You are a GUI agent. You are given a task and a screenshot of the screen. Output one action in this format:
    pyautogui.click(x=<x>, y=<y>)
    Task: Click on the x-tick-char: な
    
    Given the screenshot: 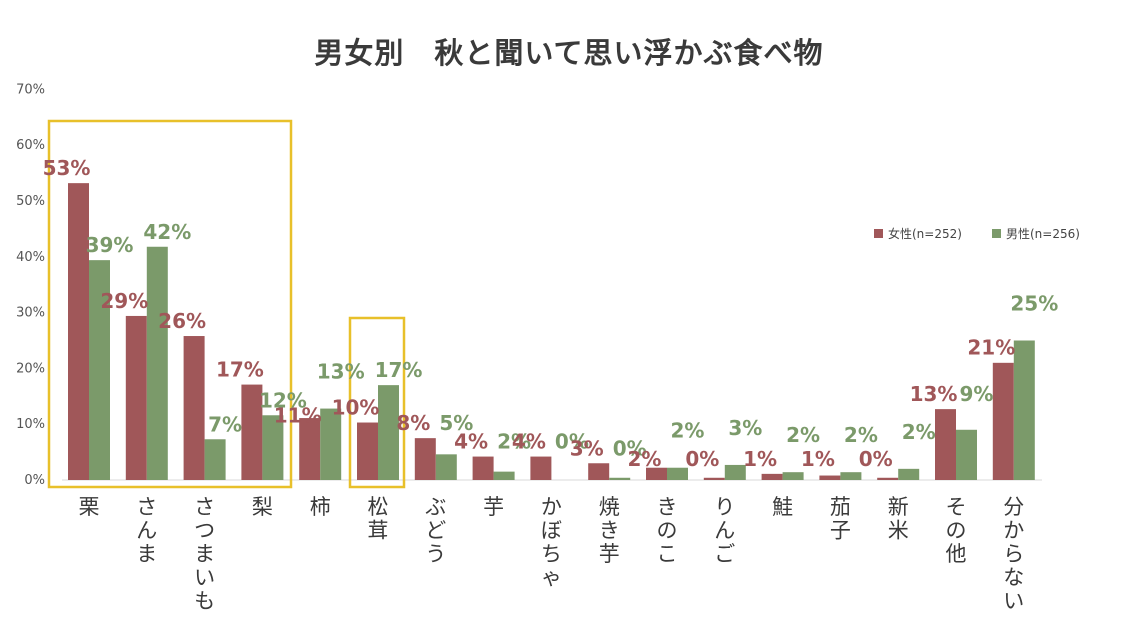 What is the action you would take?
    pyautogui.click(x=1013, y=578)
    